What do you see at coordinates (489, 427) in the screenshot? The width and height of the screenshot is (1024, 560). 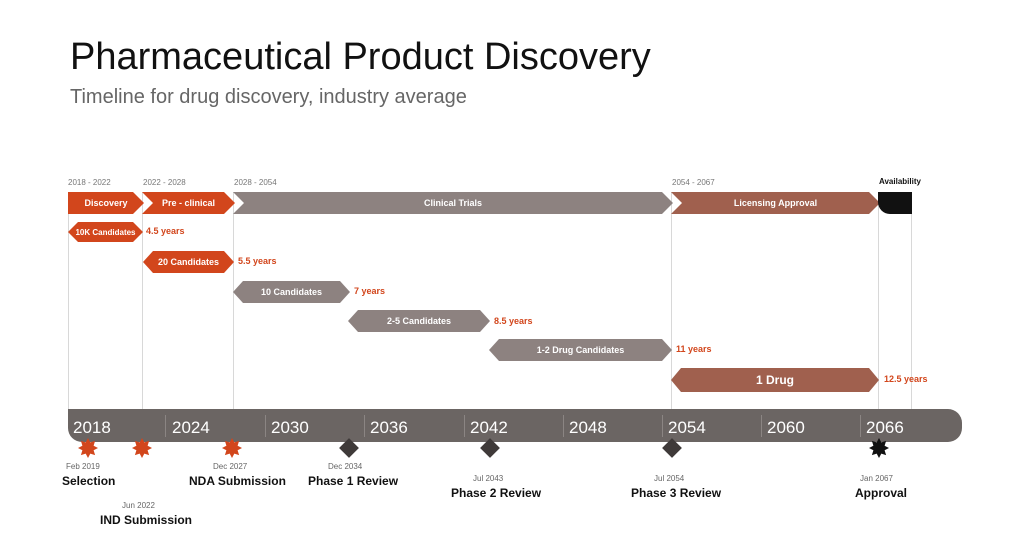 I see `year-tick: 2042` at bounding box center [489, 427].